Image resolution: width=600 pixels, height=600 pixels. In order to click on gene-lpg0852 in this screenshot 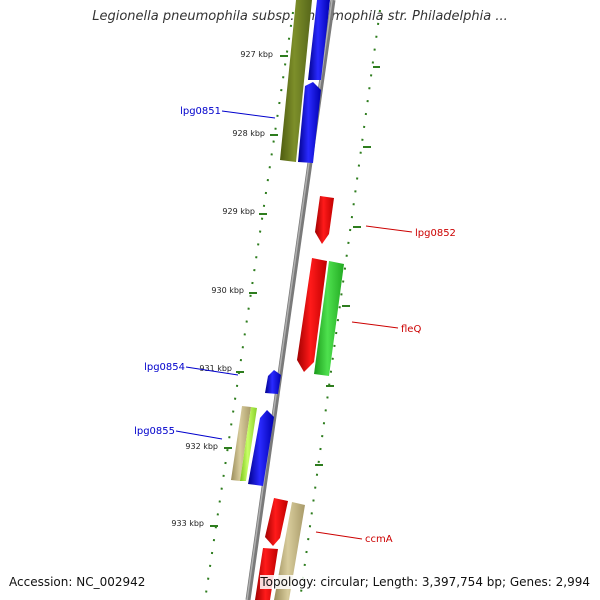, I will do `click(324, 220)`.